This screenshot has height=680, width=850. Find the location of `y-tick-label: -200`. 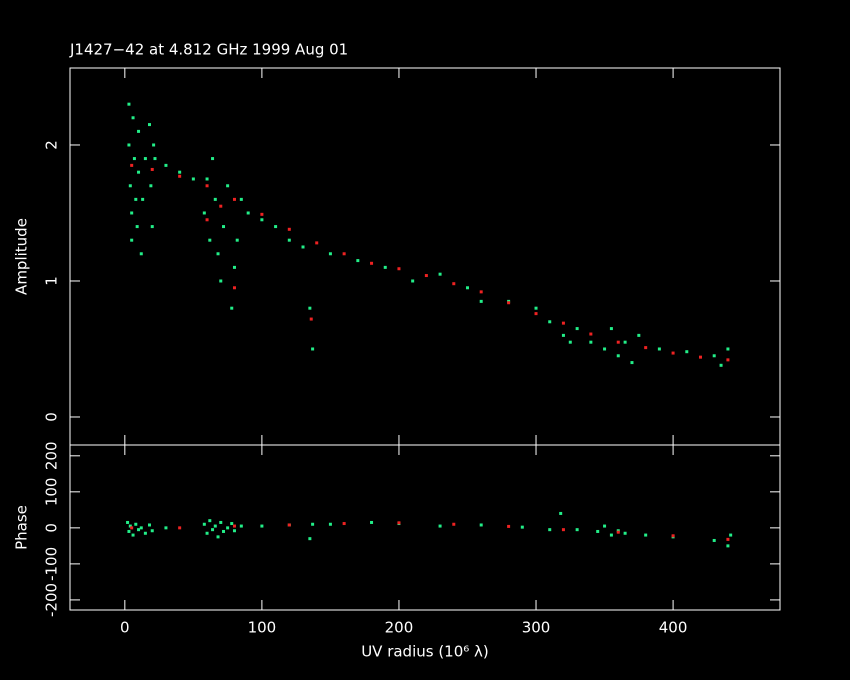

y-tick-label: -200 is located at coordinates (52, 600).